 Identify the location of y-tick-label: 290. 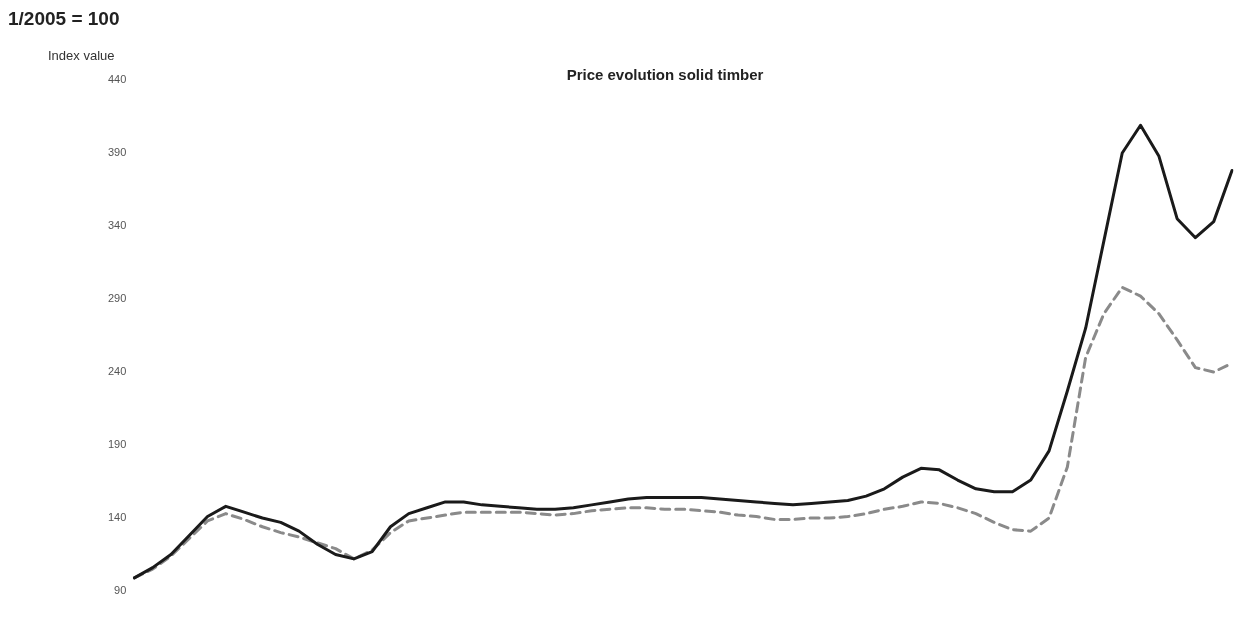
(117, 298).